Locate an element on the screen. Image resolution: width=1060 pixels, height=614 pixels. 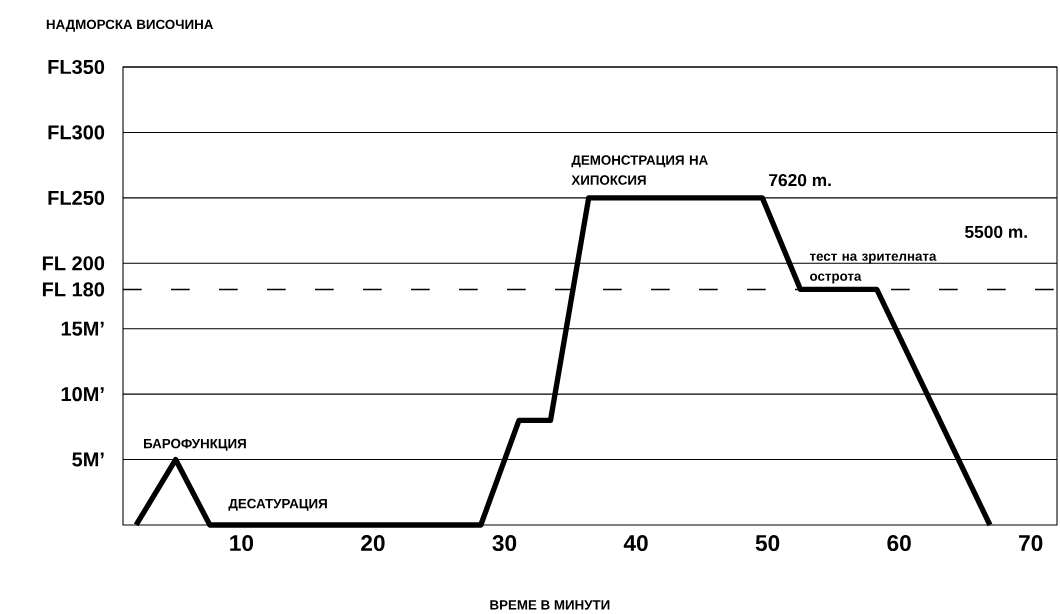
annotation: 7620 m. is located at coordinates (800, 180).